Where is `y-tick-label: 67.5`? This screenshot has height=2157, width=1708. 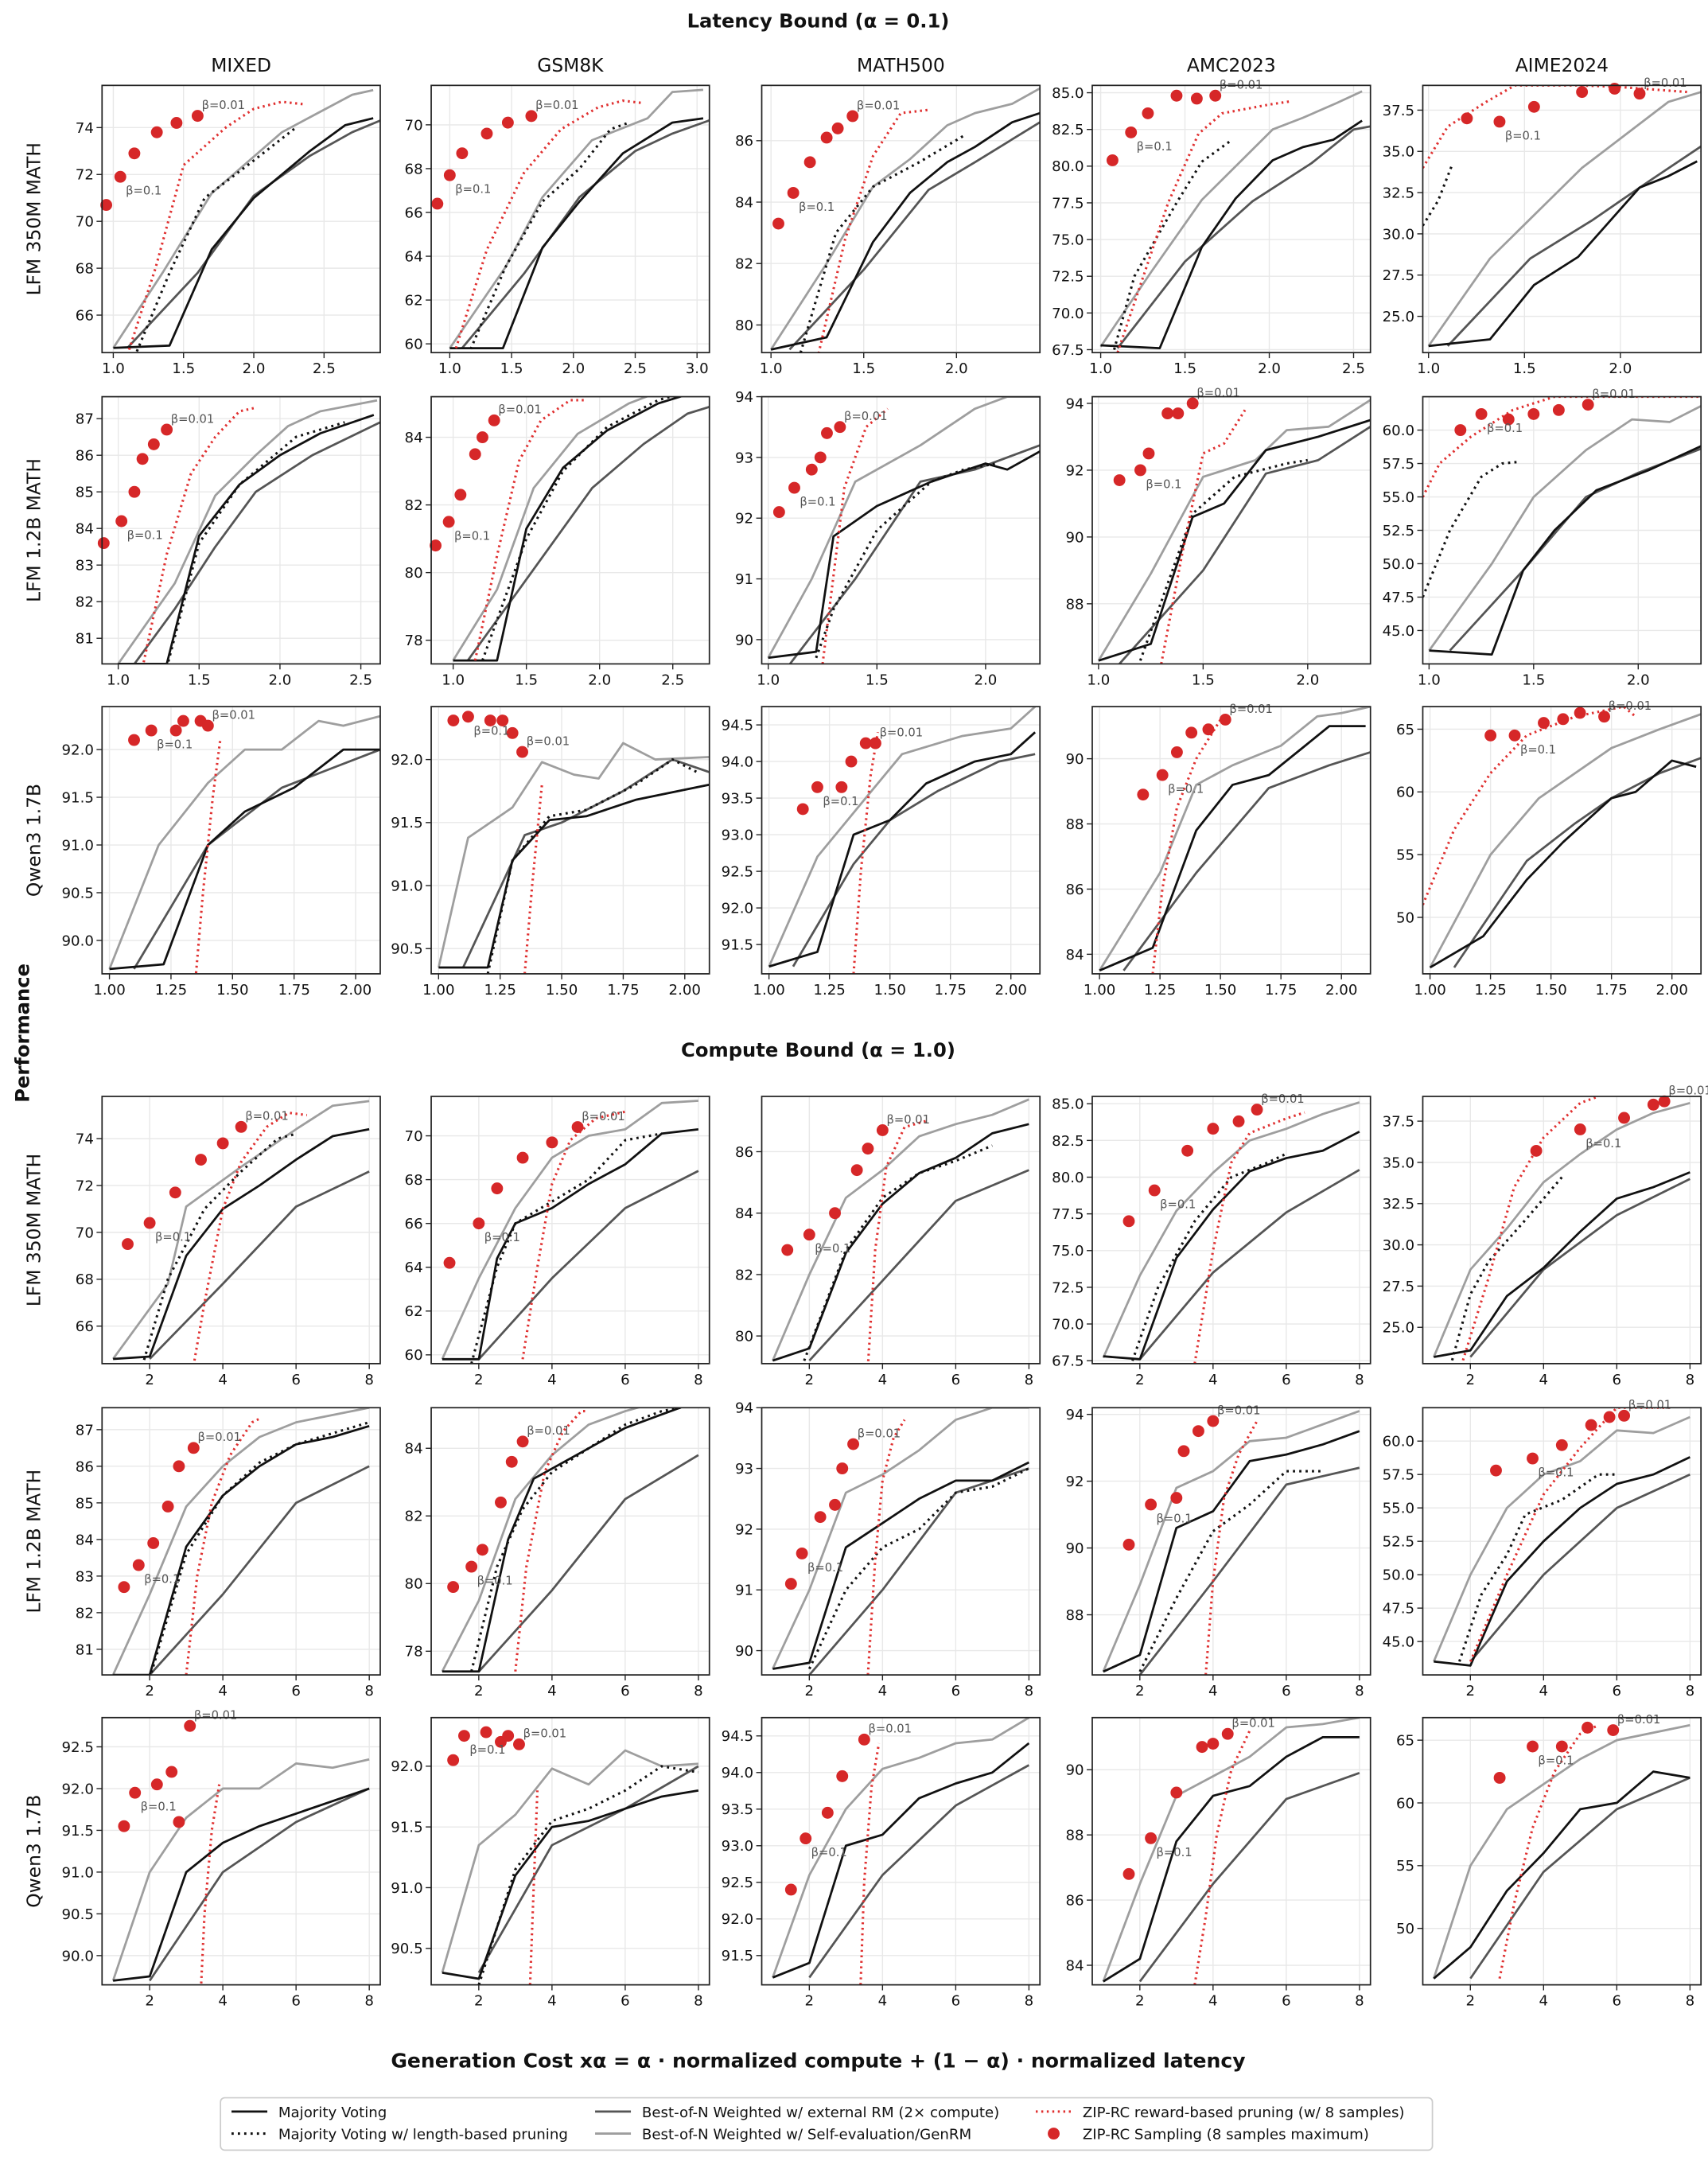
y-tick-label: 67.5 is located at coordinates (1068, 350).